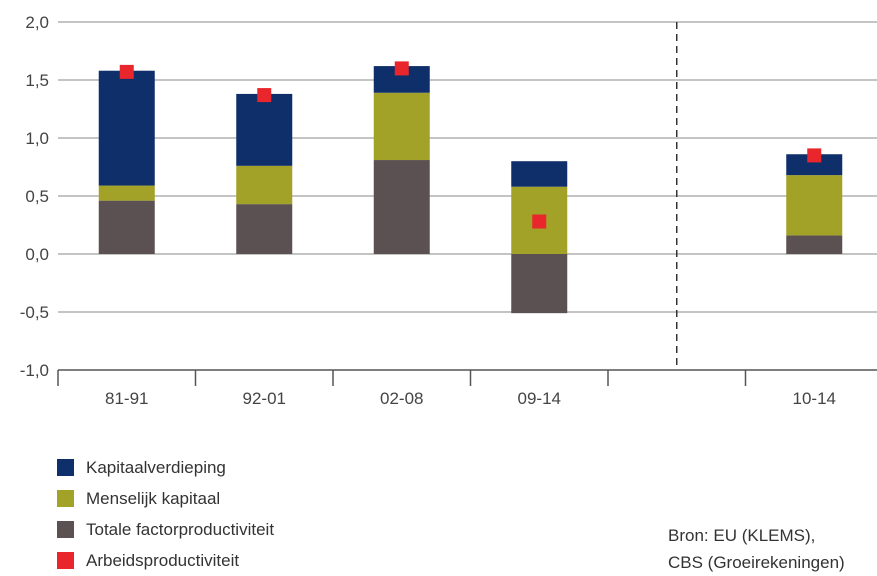 This screenshot has height=576, width=877. What do you see at coordinates (126, 398) in the screenshot?
I see `x-tick-label: 81-91` at bounding box center [126, 398].